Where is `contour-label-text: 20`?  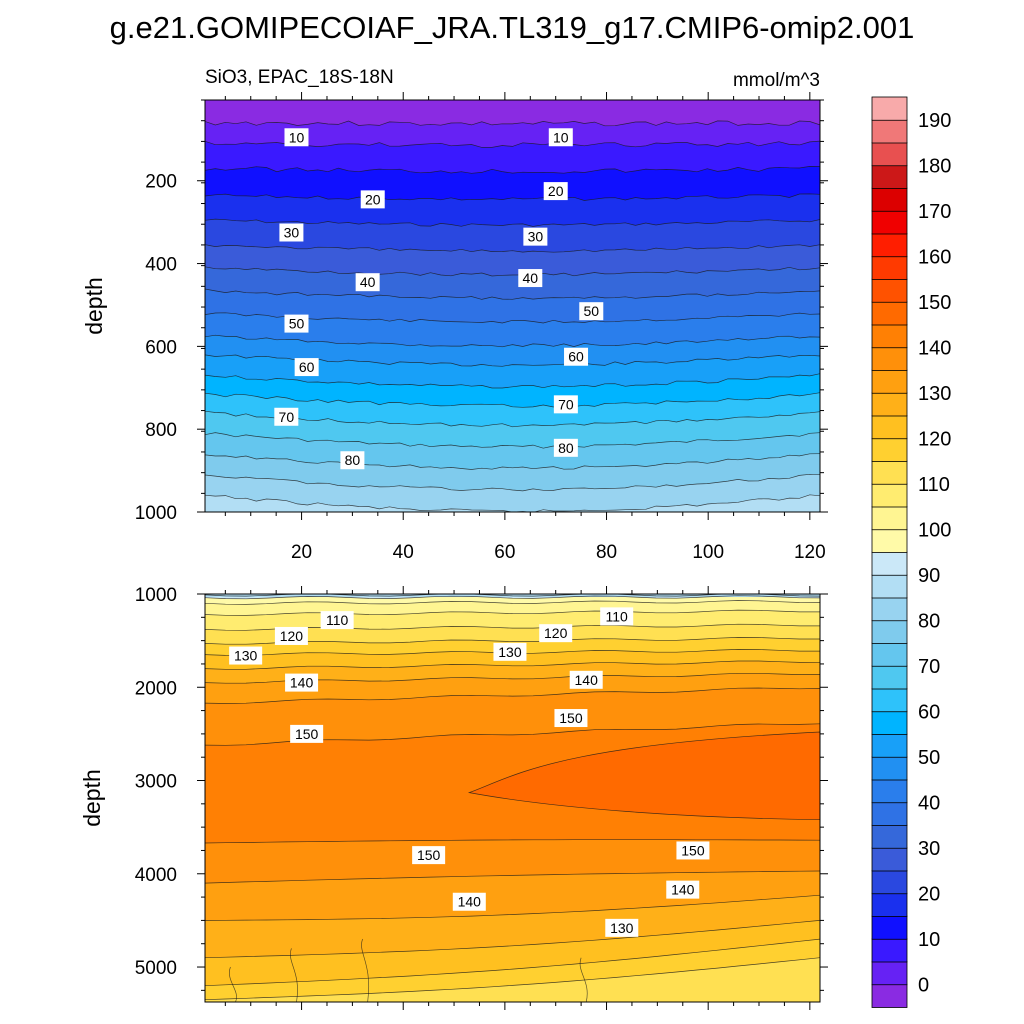
contour-label-text: 20 is located at coordinates (373, 199).